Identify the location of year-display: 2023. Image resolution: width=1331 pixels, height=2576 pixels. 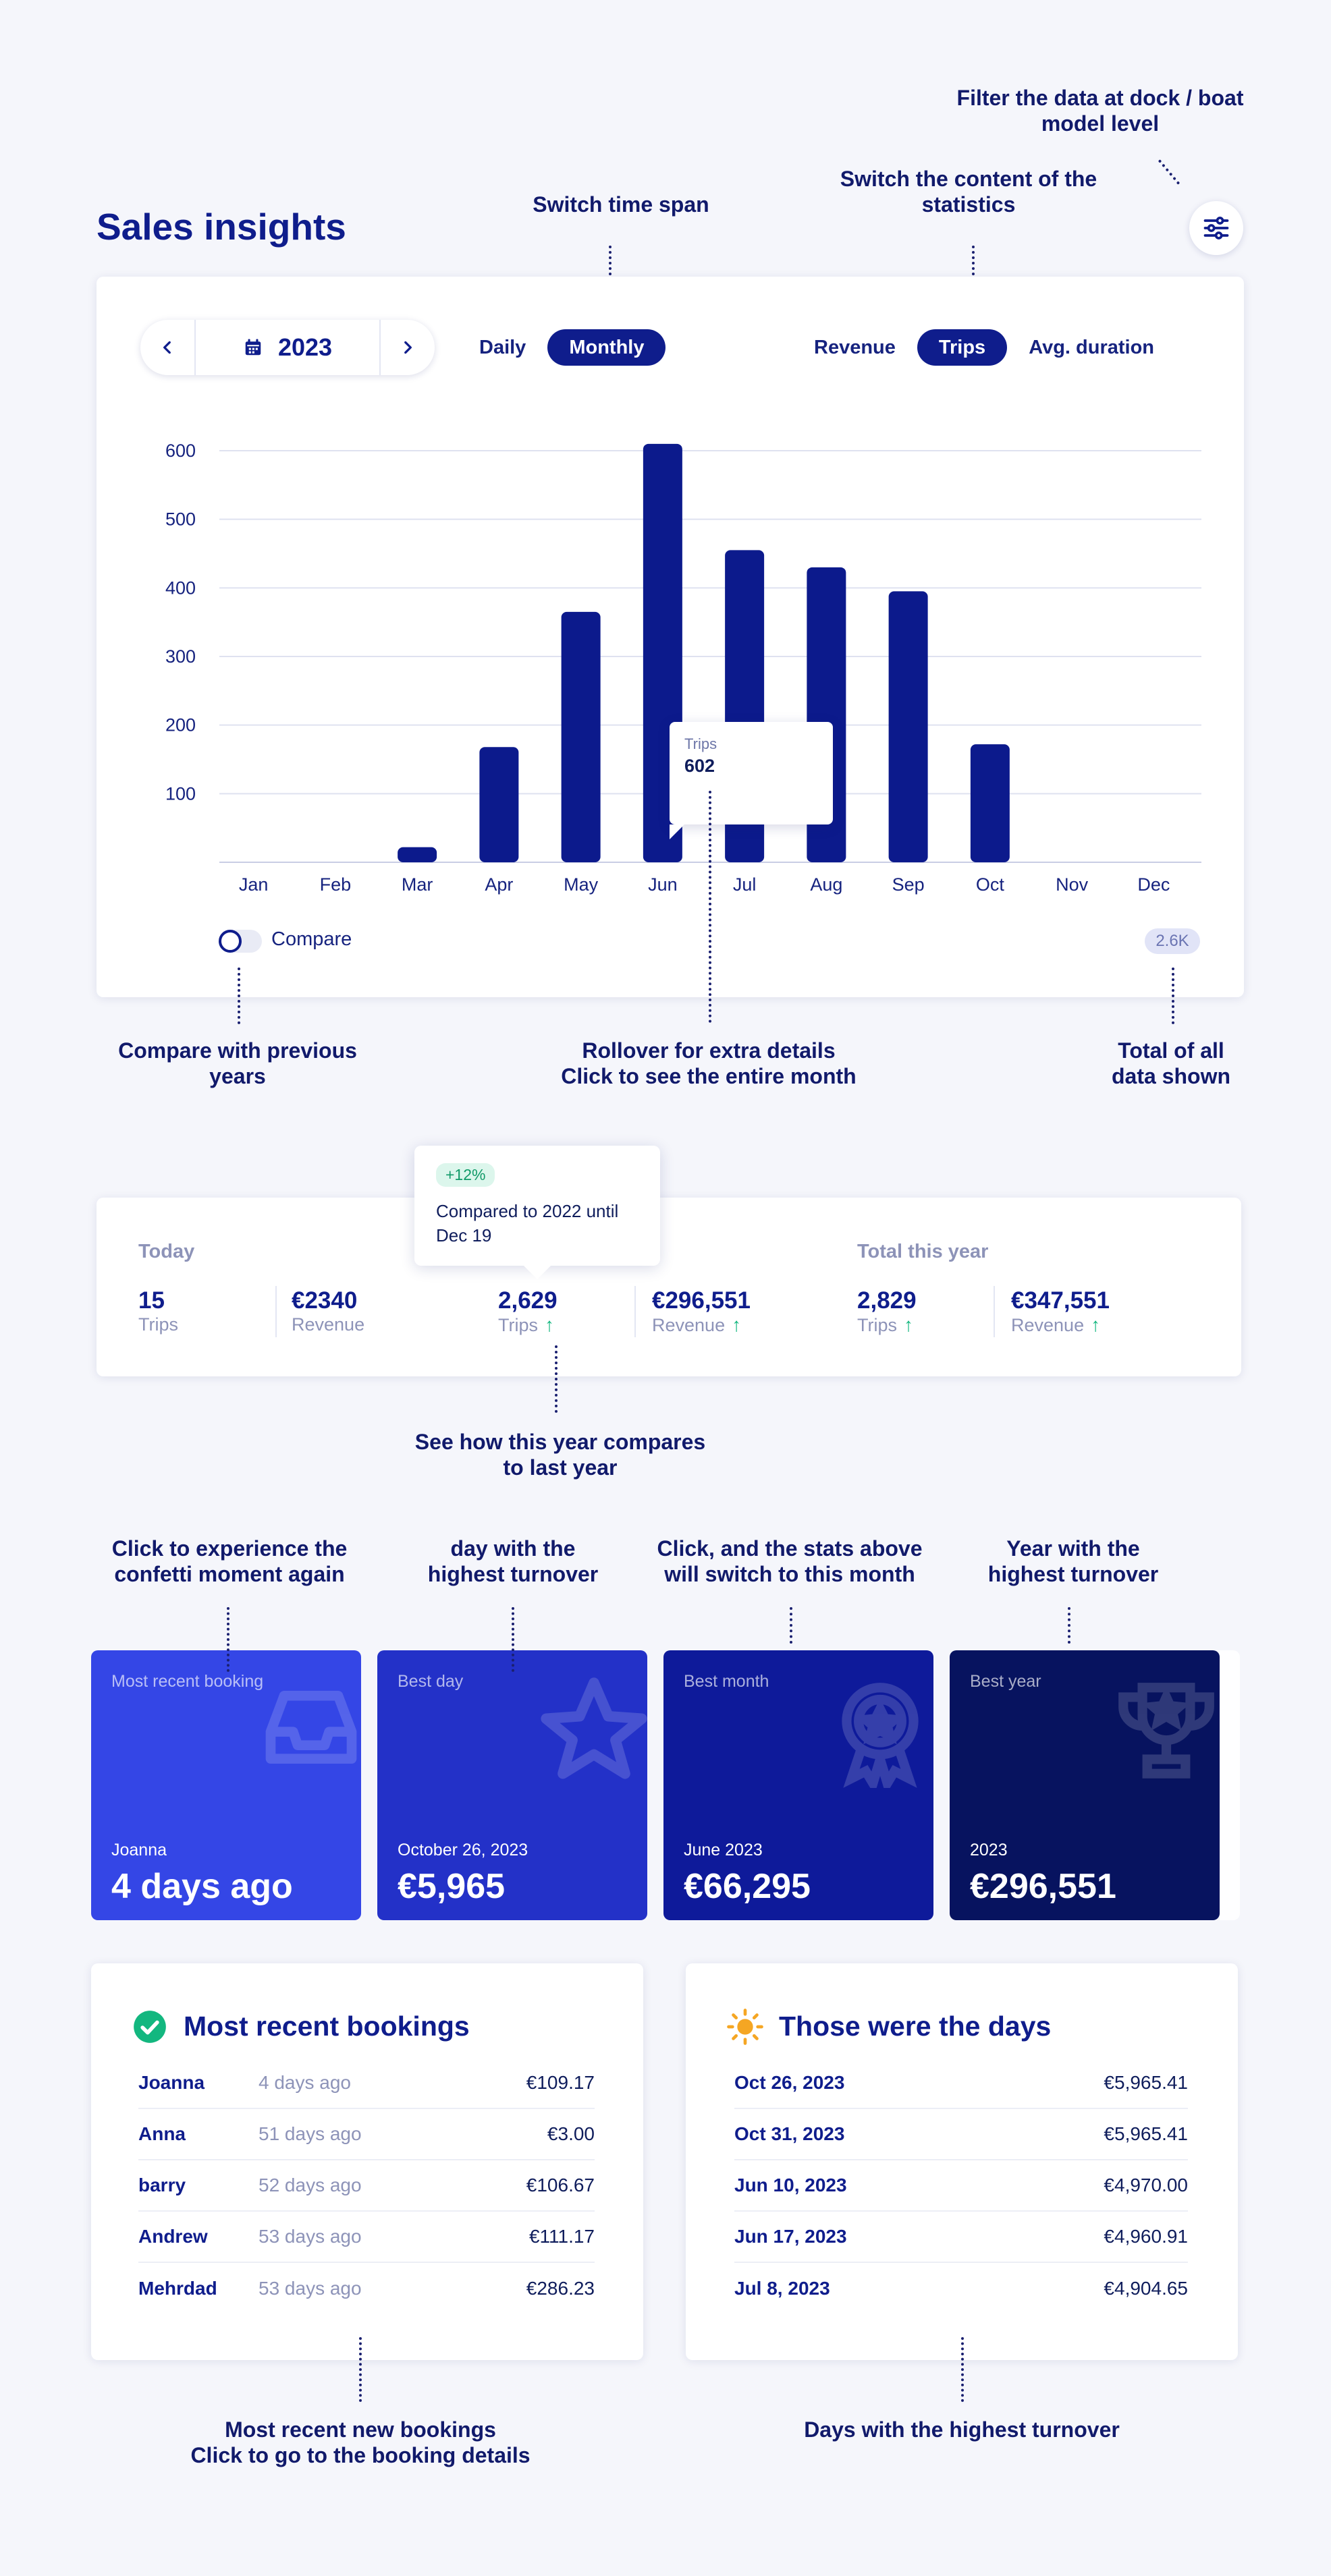
(287, 347).